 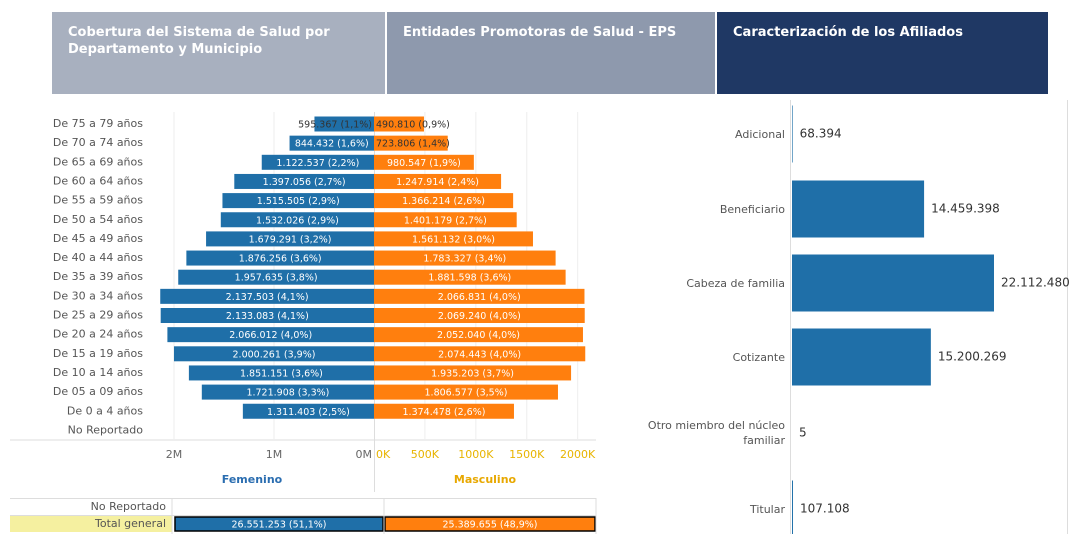 I want to click on axis-title: Masculino, so click(x=485, y=479).